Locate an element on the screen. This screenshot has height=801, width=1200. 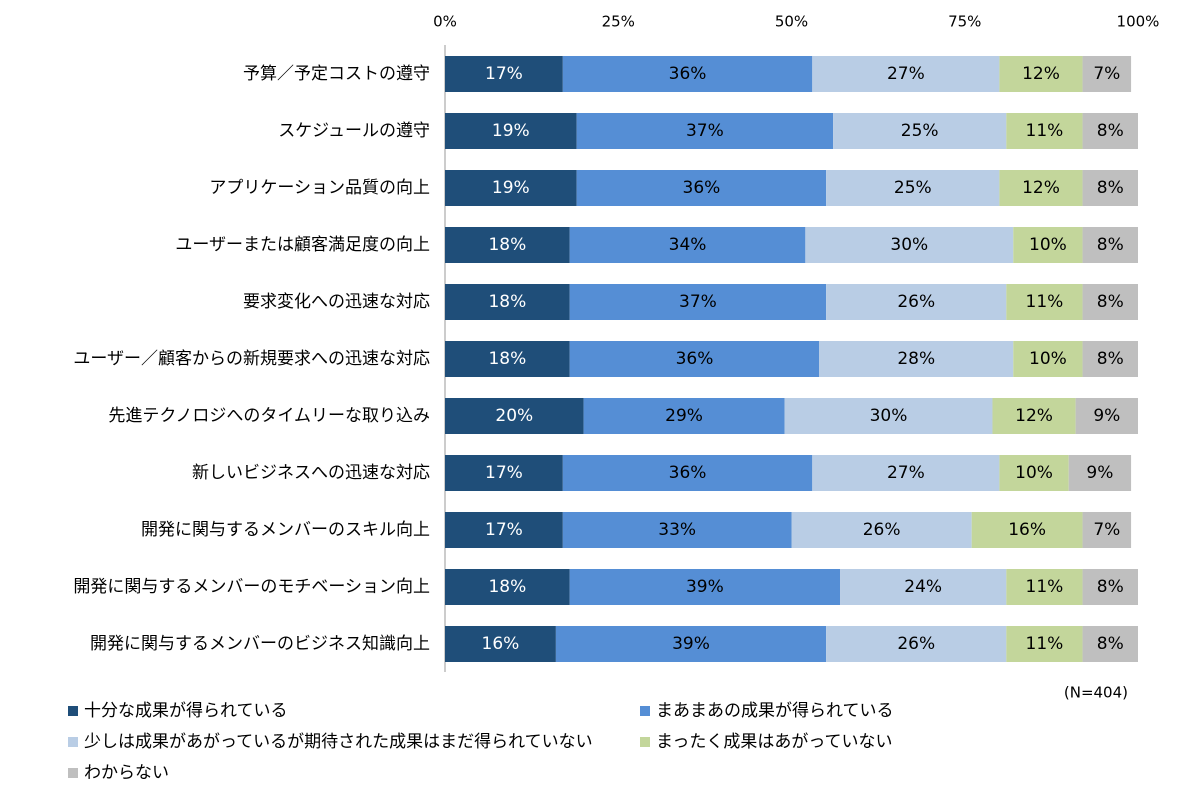
legend-label: 十分な成果が得られている is located at coordinates (186, 711).